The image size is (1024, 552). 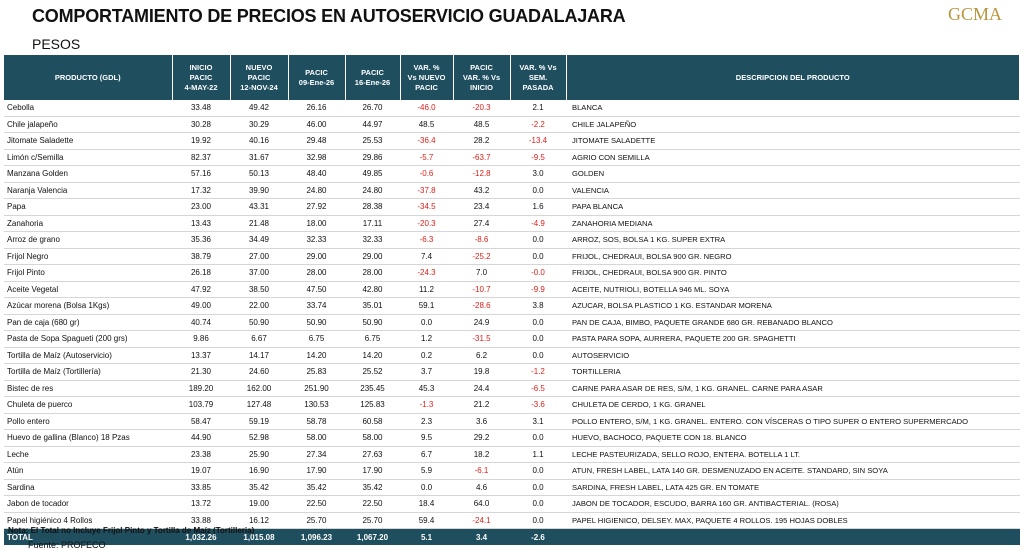 What do you see at coordinates (88, 207) in the screenshot?
I see `product-cell: Papa` at bounding box center [88, 207].